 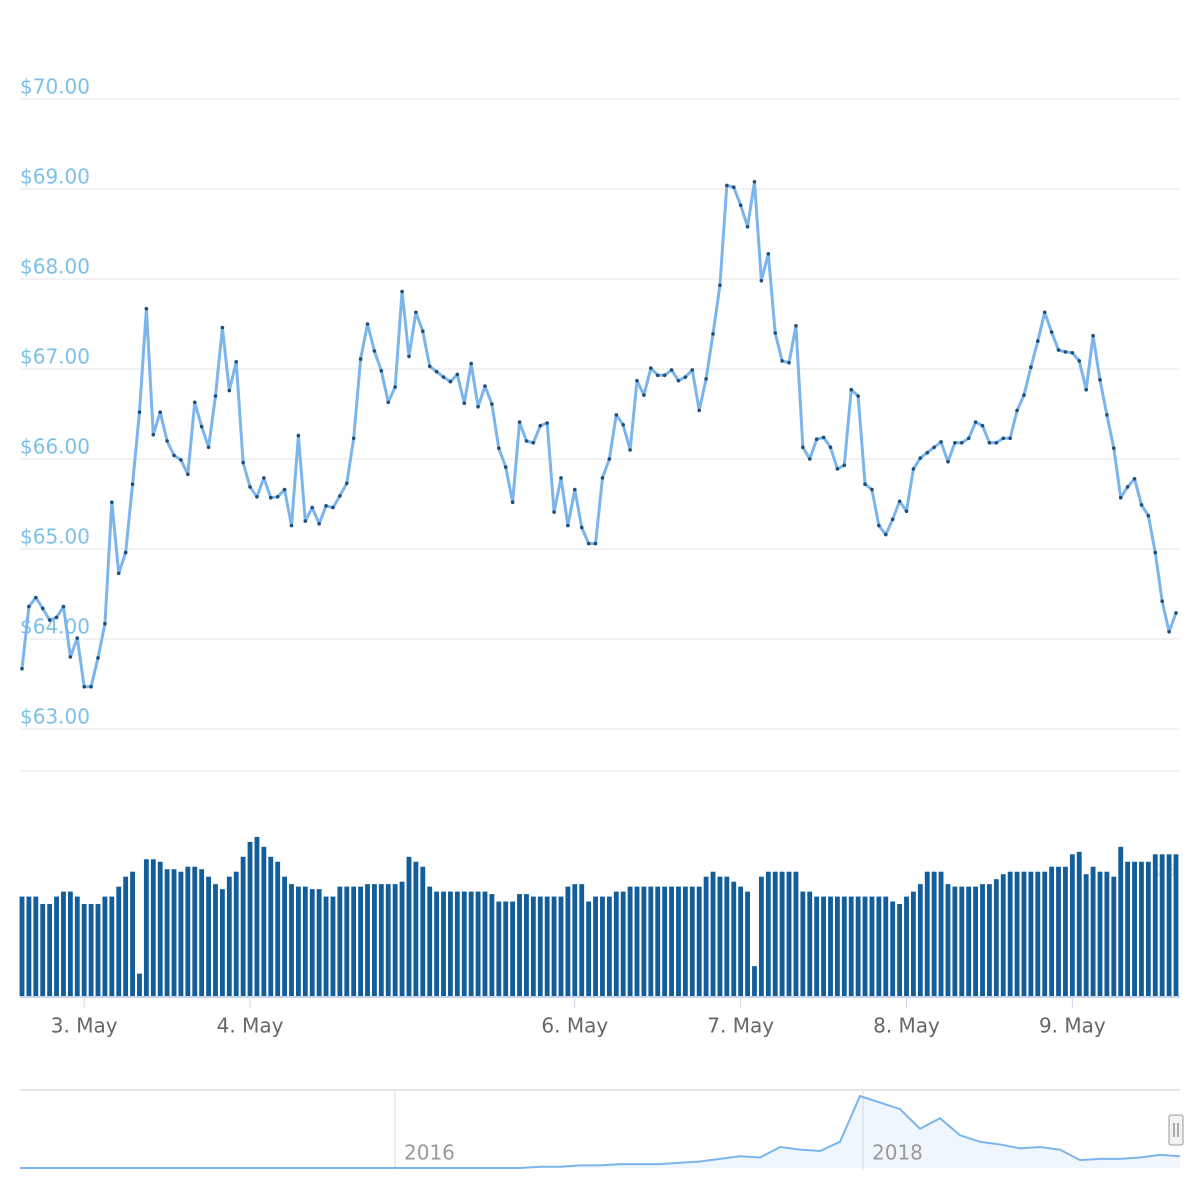 I want to click on navigator-label: 2018, so click(x=897, y=1153).